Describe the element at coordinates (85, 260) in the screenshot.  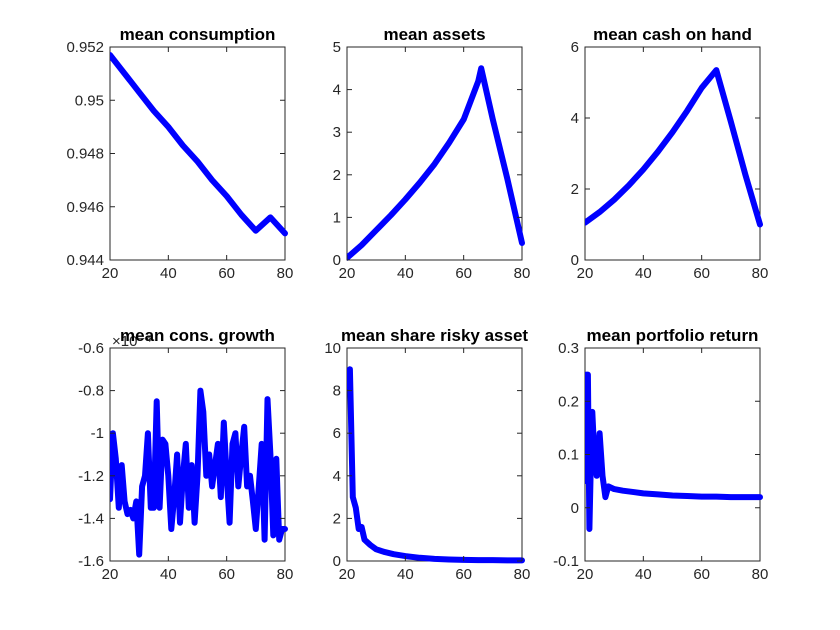
I see `y-tick-label: 0.944` at that location.